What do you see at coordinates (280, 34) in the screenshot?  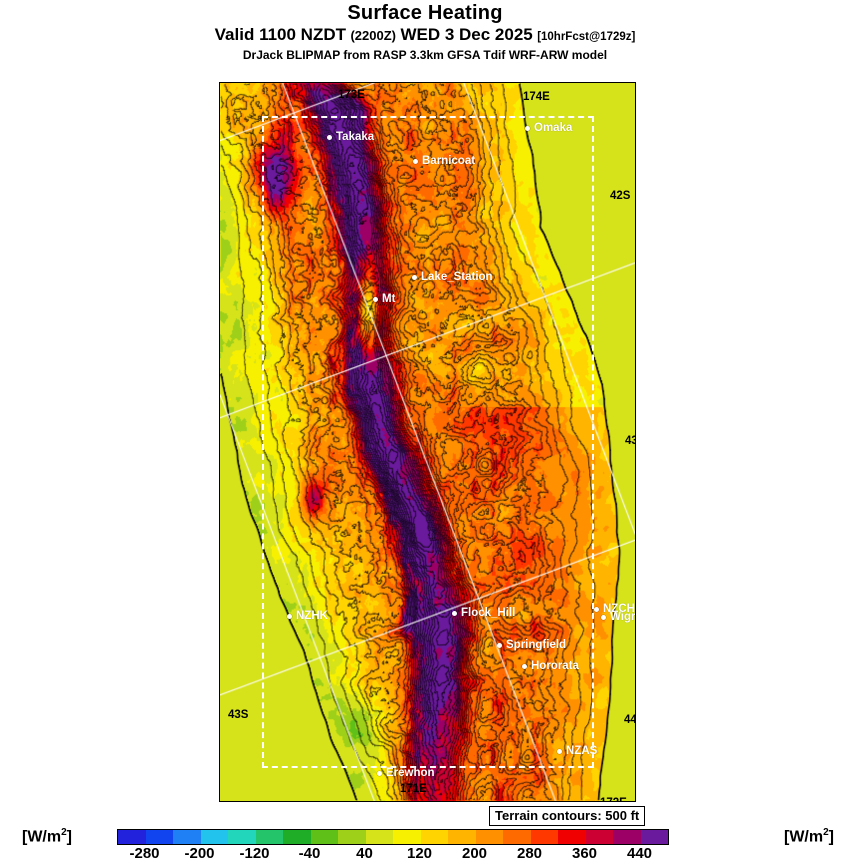 I see `valid-time: Valid 1100 NZDT` at bounding box center [280, 34].